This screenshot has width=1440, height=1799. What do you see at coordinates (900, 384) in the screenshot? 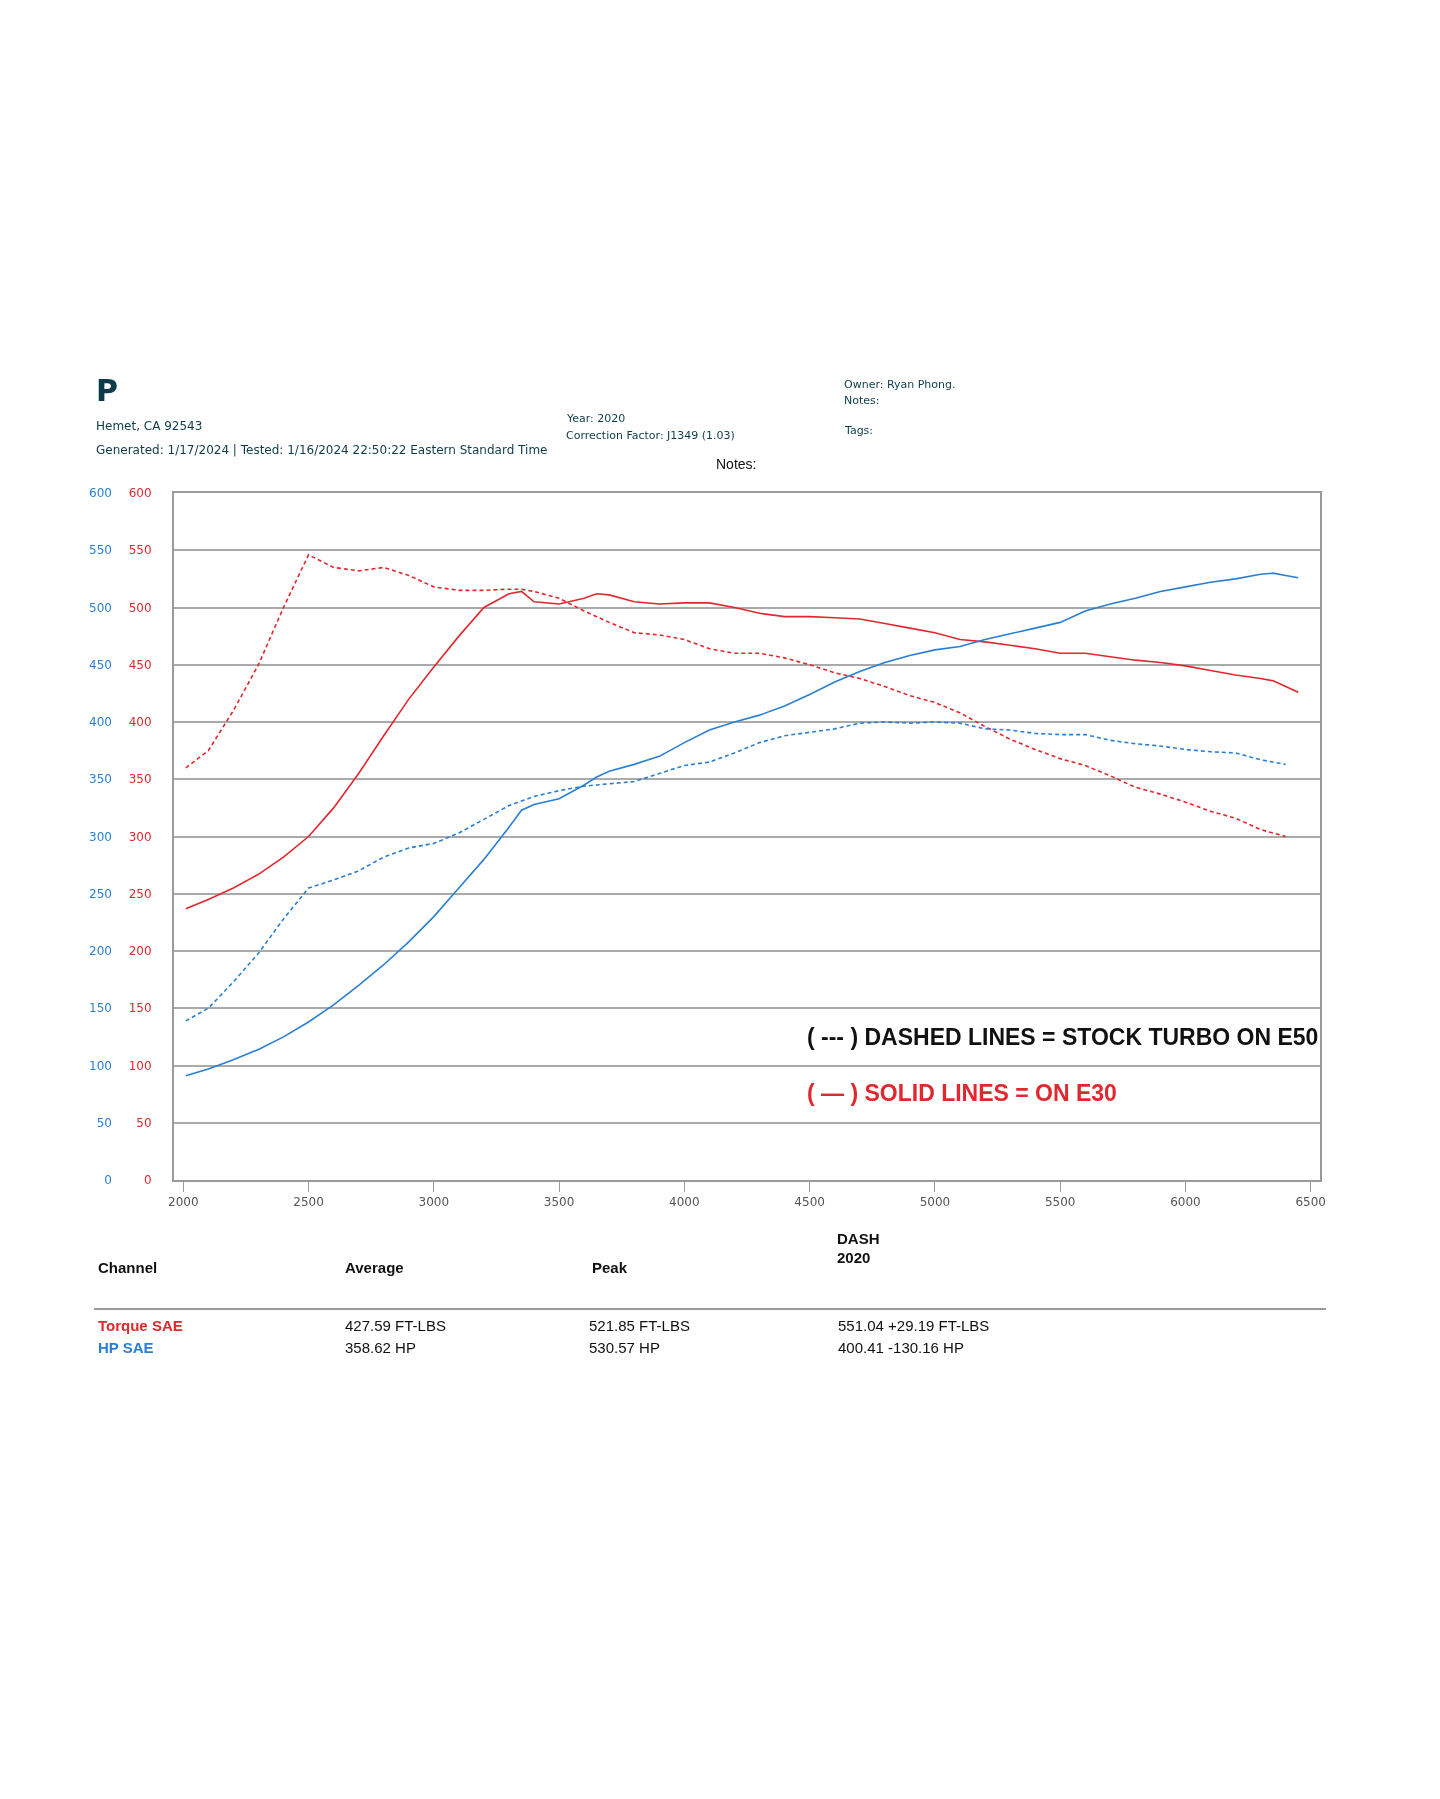
I see `text: Owner: Ryan Phong.` at bounding box center [900, 384].